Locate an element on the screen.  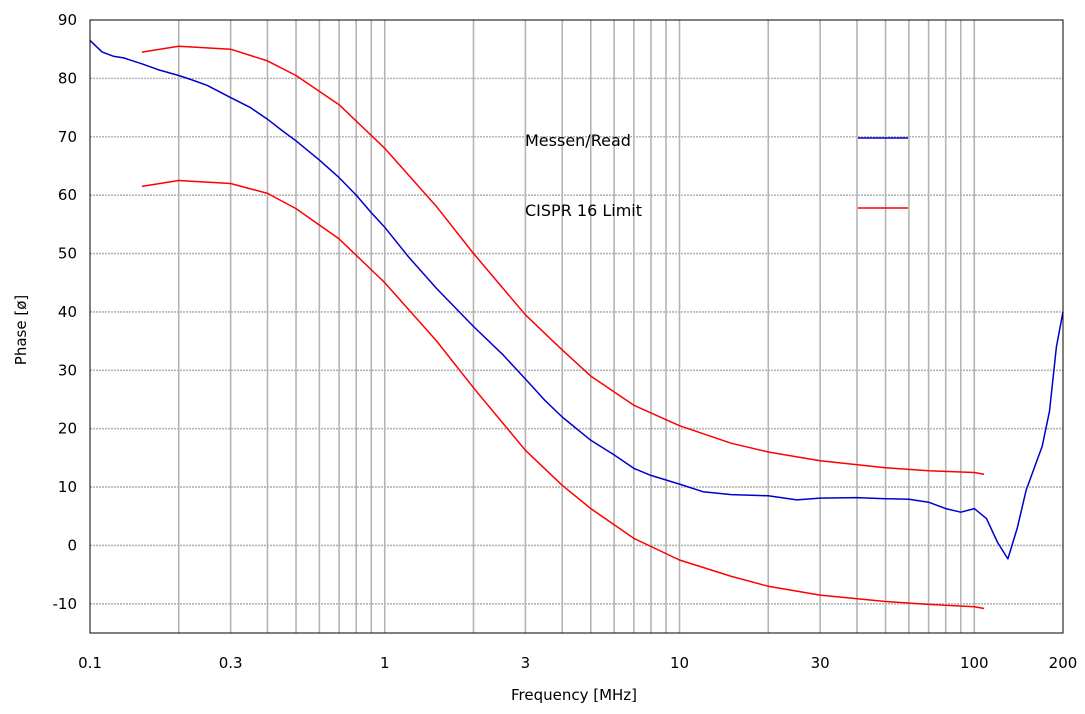
legend: Messen/Read CISPR 16 Limit is located at coordinates (716, 175).